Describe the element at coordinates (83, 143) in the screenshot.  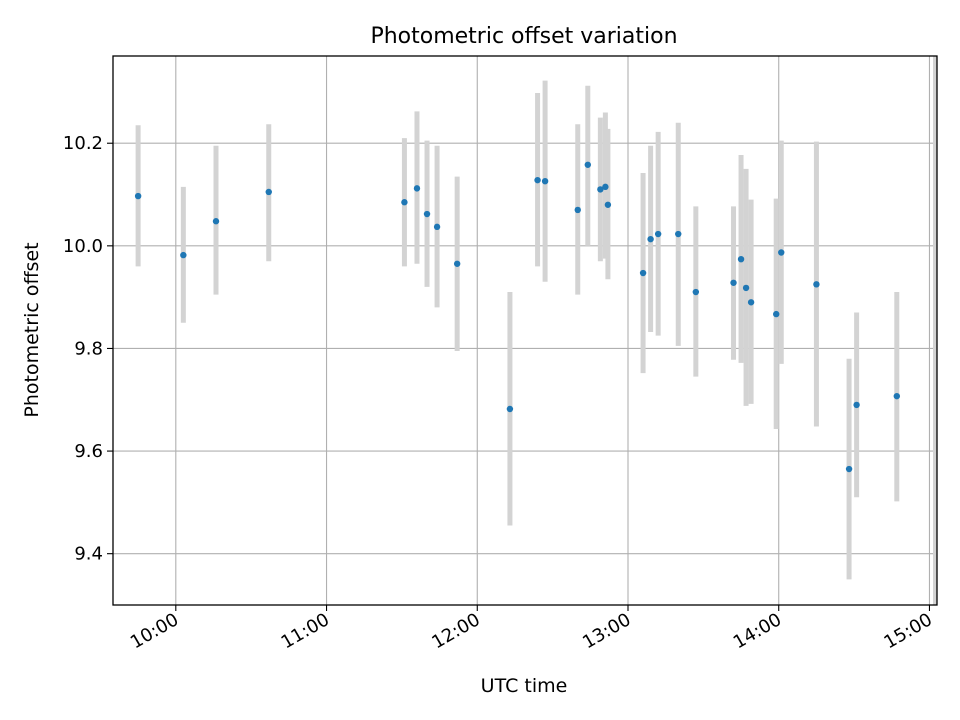
I see `y-tick-label: 10.2` at that location.